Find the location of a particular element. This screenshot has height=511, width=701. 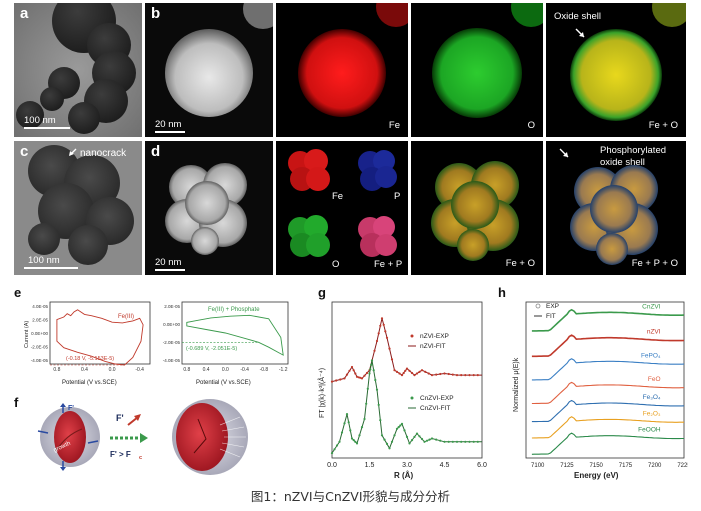

e1-xlabel: Potential (V vs.SCE) is located at coordinates (89, 383).